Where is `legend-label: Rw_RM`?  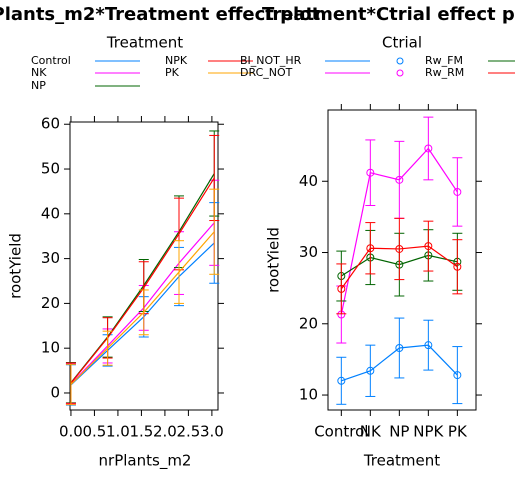 legend-label: Rw_RM is located at coordinates (444, 72).